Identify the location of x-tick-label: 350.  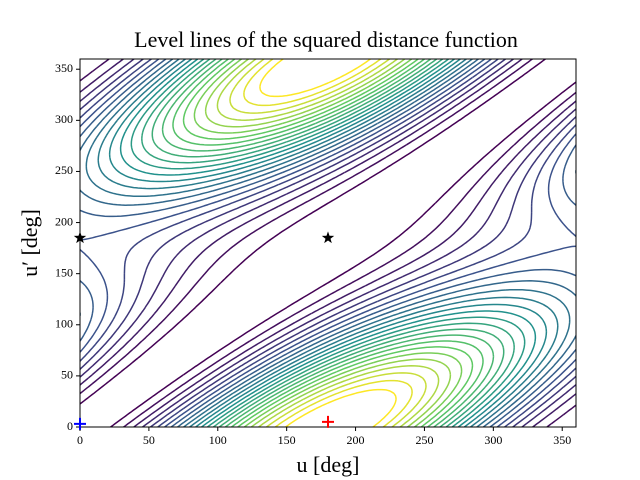
(562, 440).